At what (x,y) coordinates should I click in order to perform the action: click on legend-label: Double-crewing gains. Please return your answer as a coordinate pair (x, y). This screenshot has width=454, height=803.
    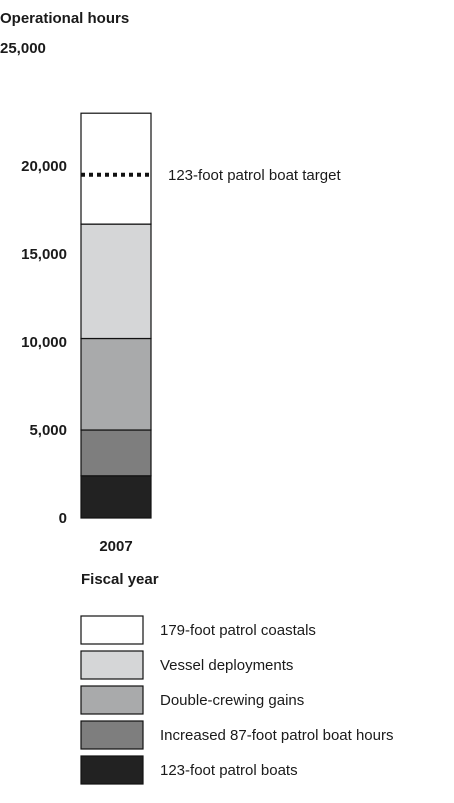
    Looking at the image, I should click on (232, 700).